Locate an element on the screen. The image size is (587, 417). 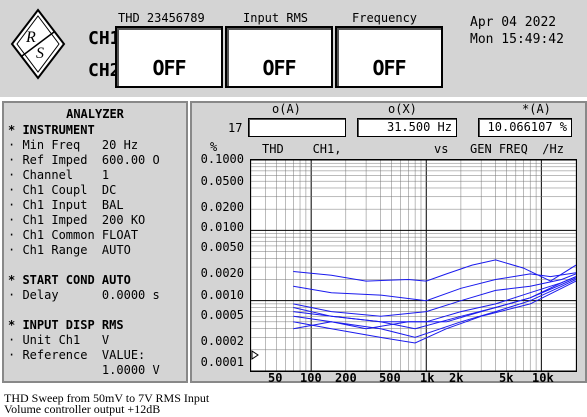
analyzer-menu-line: · Ch1 Range AUTO is located at coordinates (69, 250).